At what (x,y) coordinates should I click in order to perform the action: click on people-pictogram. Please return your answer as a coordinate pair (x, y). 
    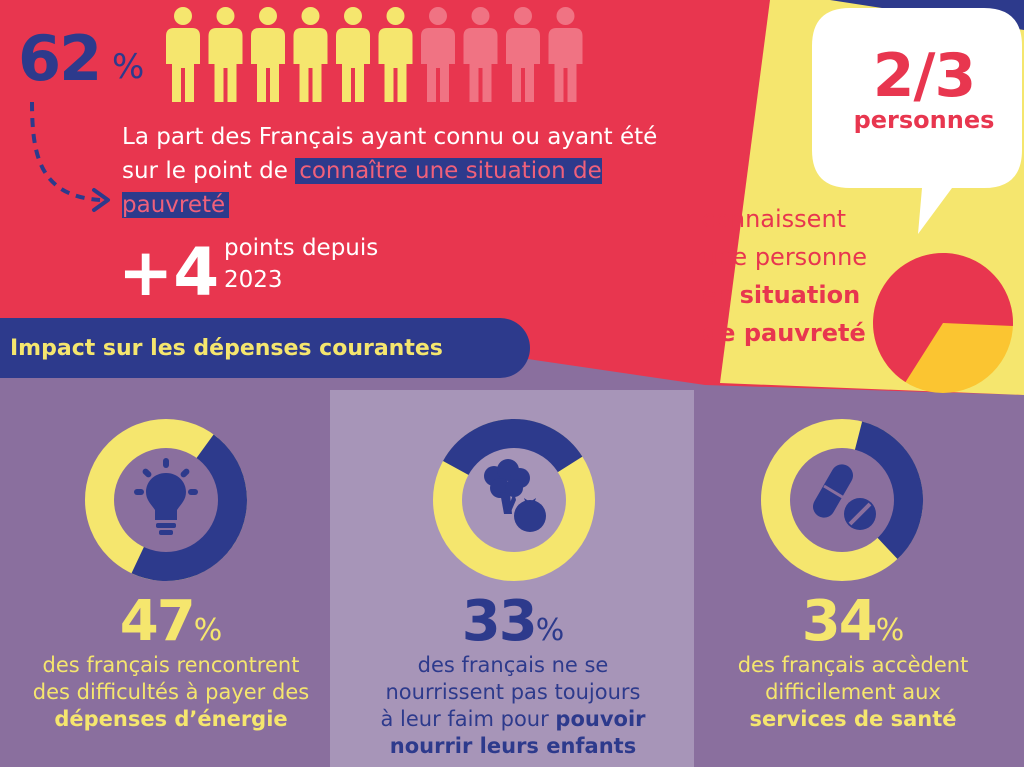
    Looking at the image, I should click on (374, 54).